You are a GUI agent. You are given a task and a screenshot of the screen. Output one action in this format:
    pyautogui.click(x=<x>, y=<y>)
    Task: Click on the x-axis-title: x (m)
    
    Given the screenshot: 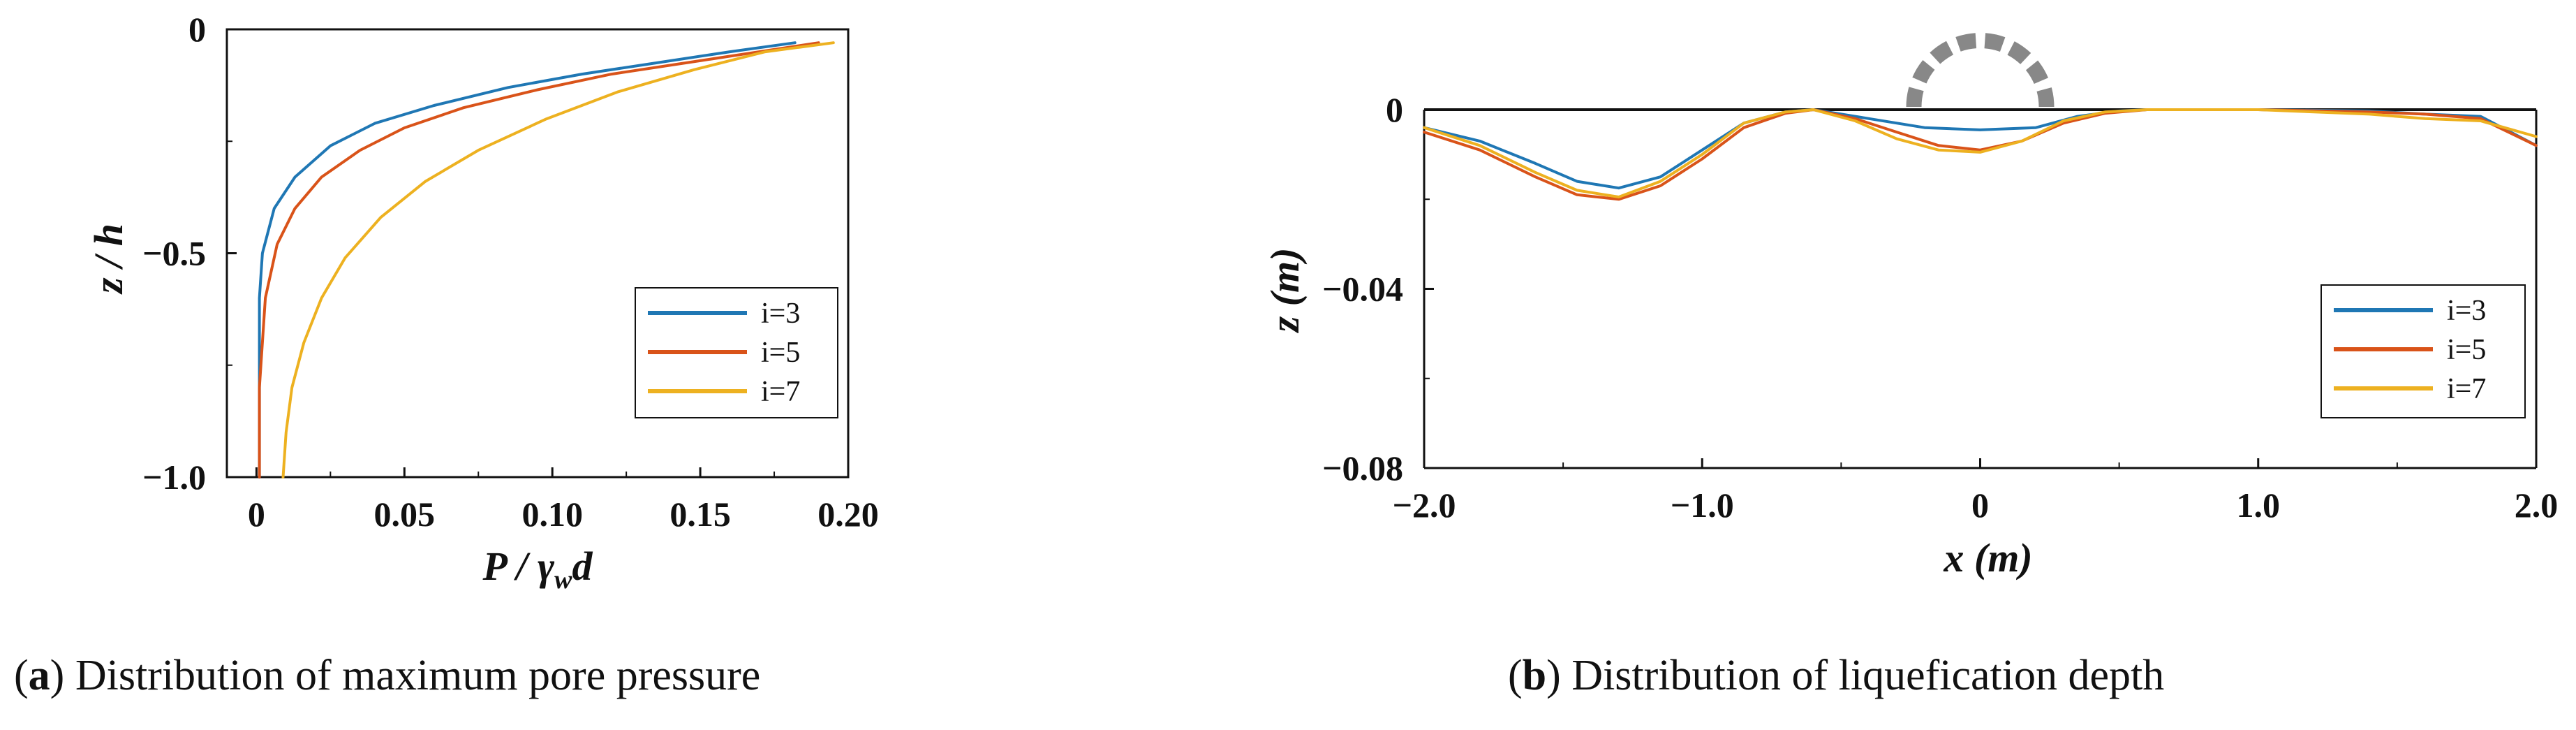 What is the action you would take?
    pyautogui.click(x=1987, y=558)
    